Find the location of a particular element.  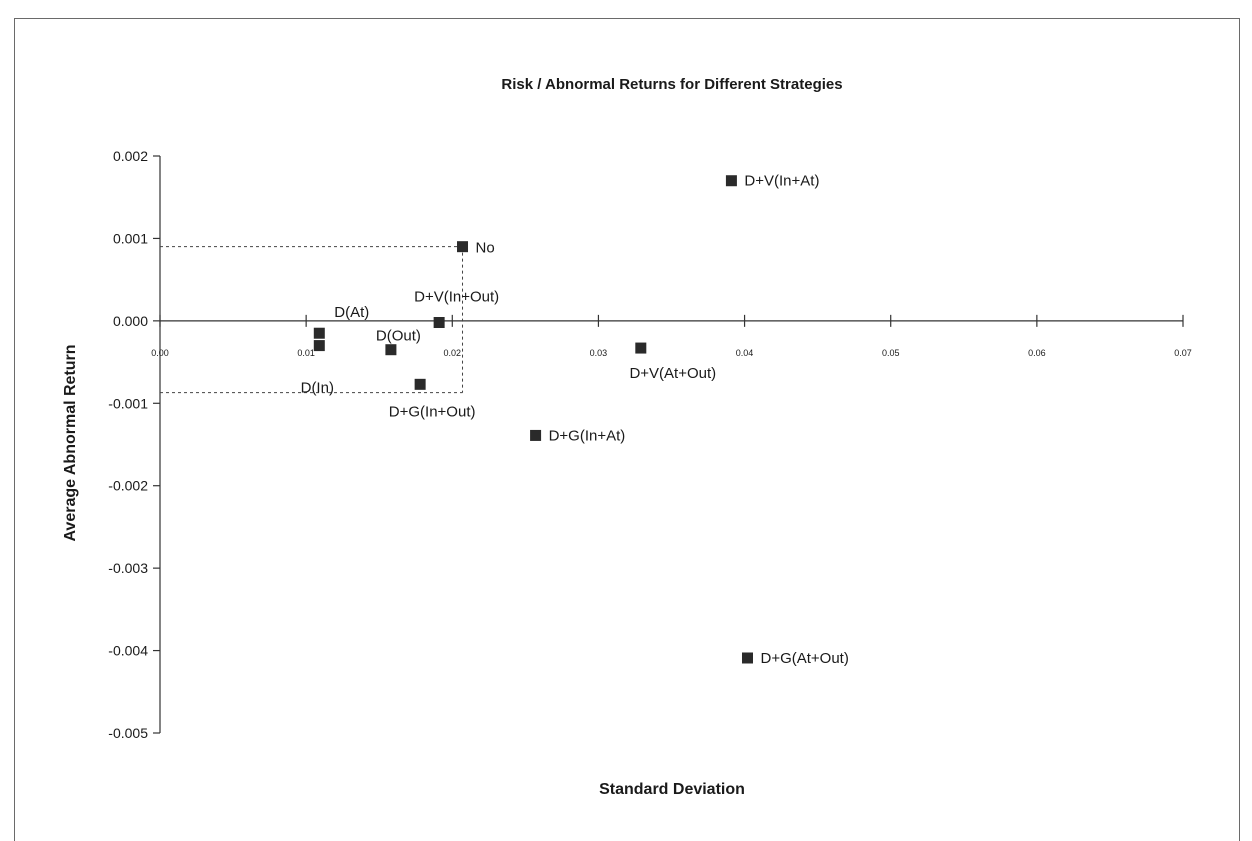

x-axis-title: Standard Deviation is located at coordinates (672, 789).